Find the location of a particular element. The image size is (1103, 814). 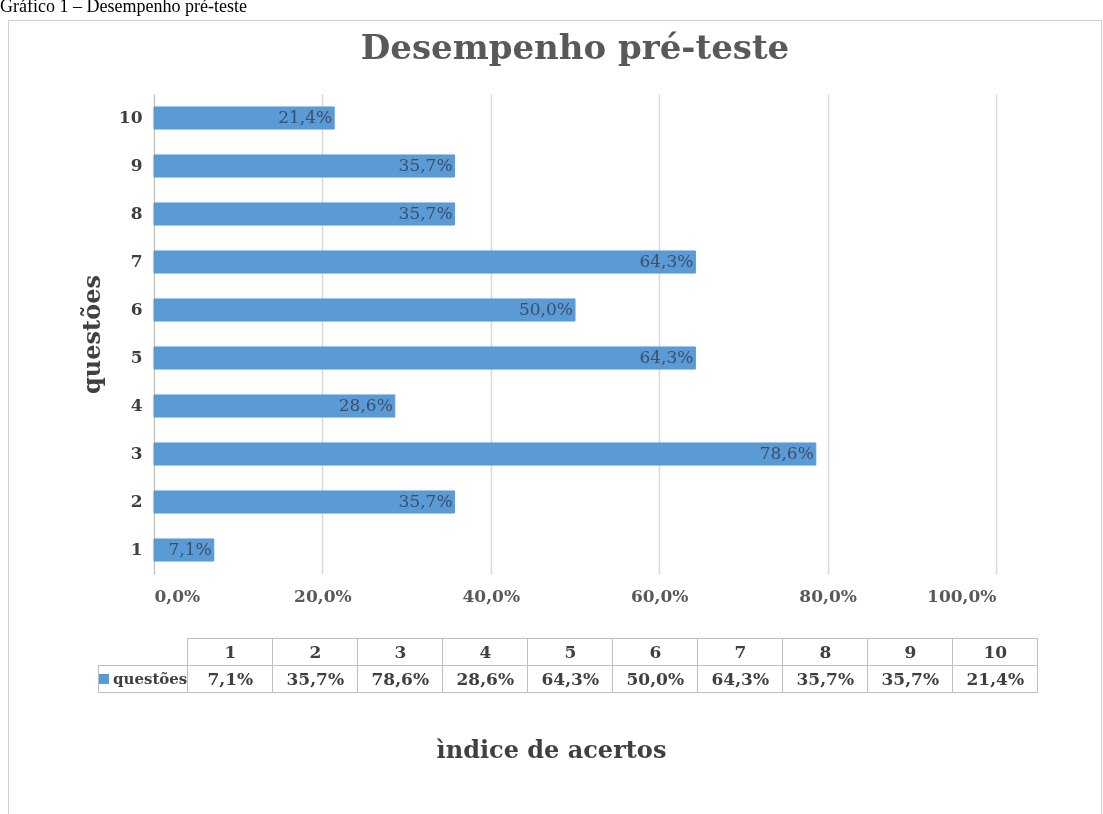

y-tick-label: 7 is located at coordinates (136, 261).